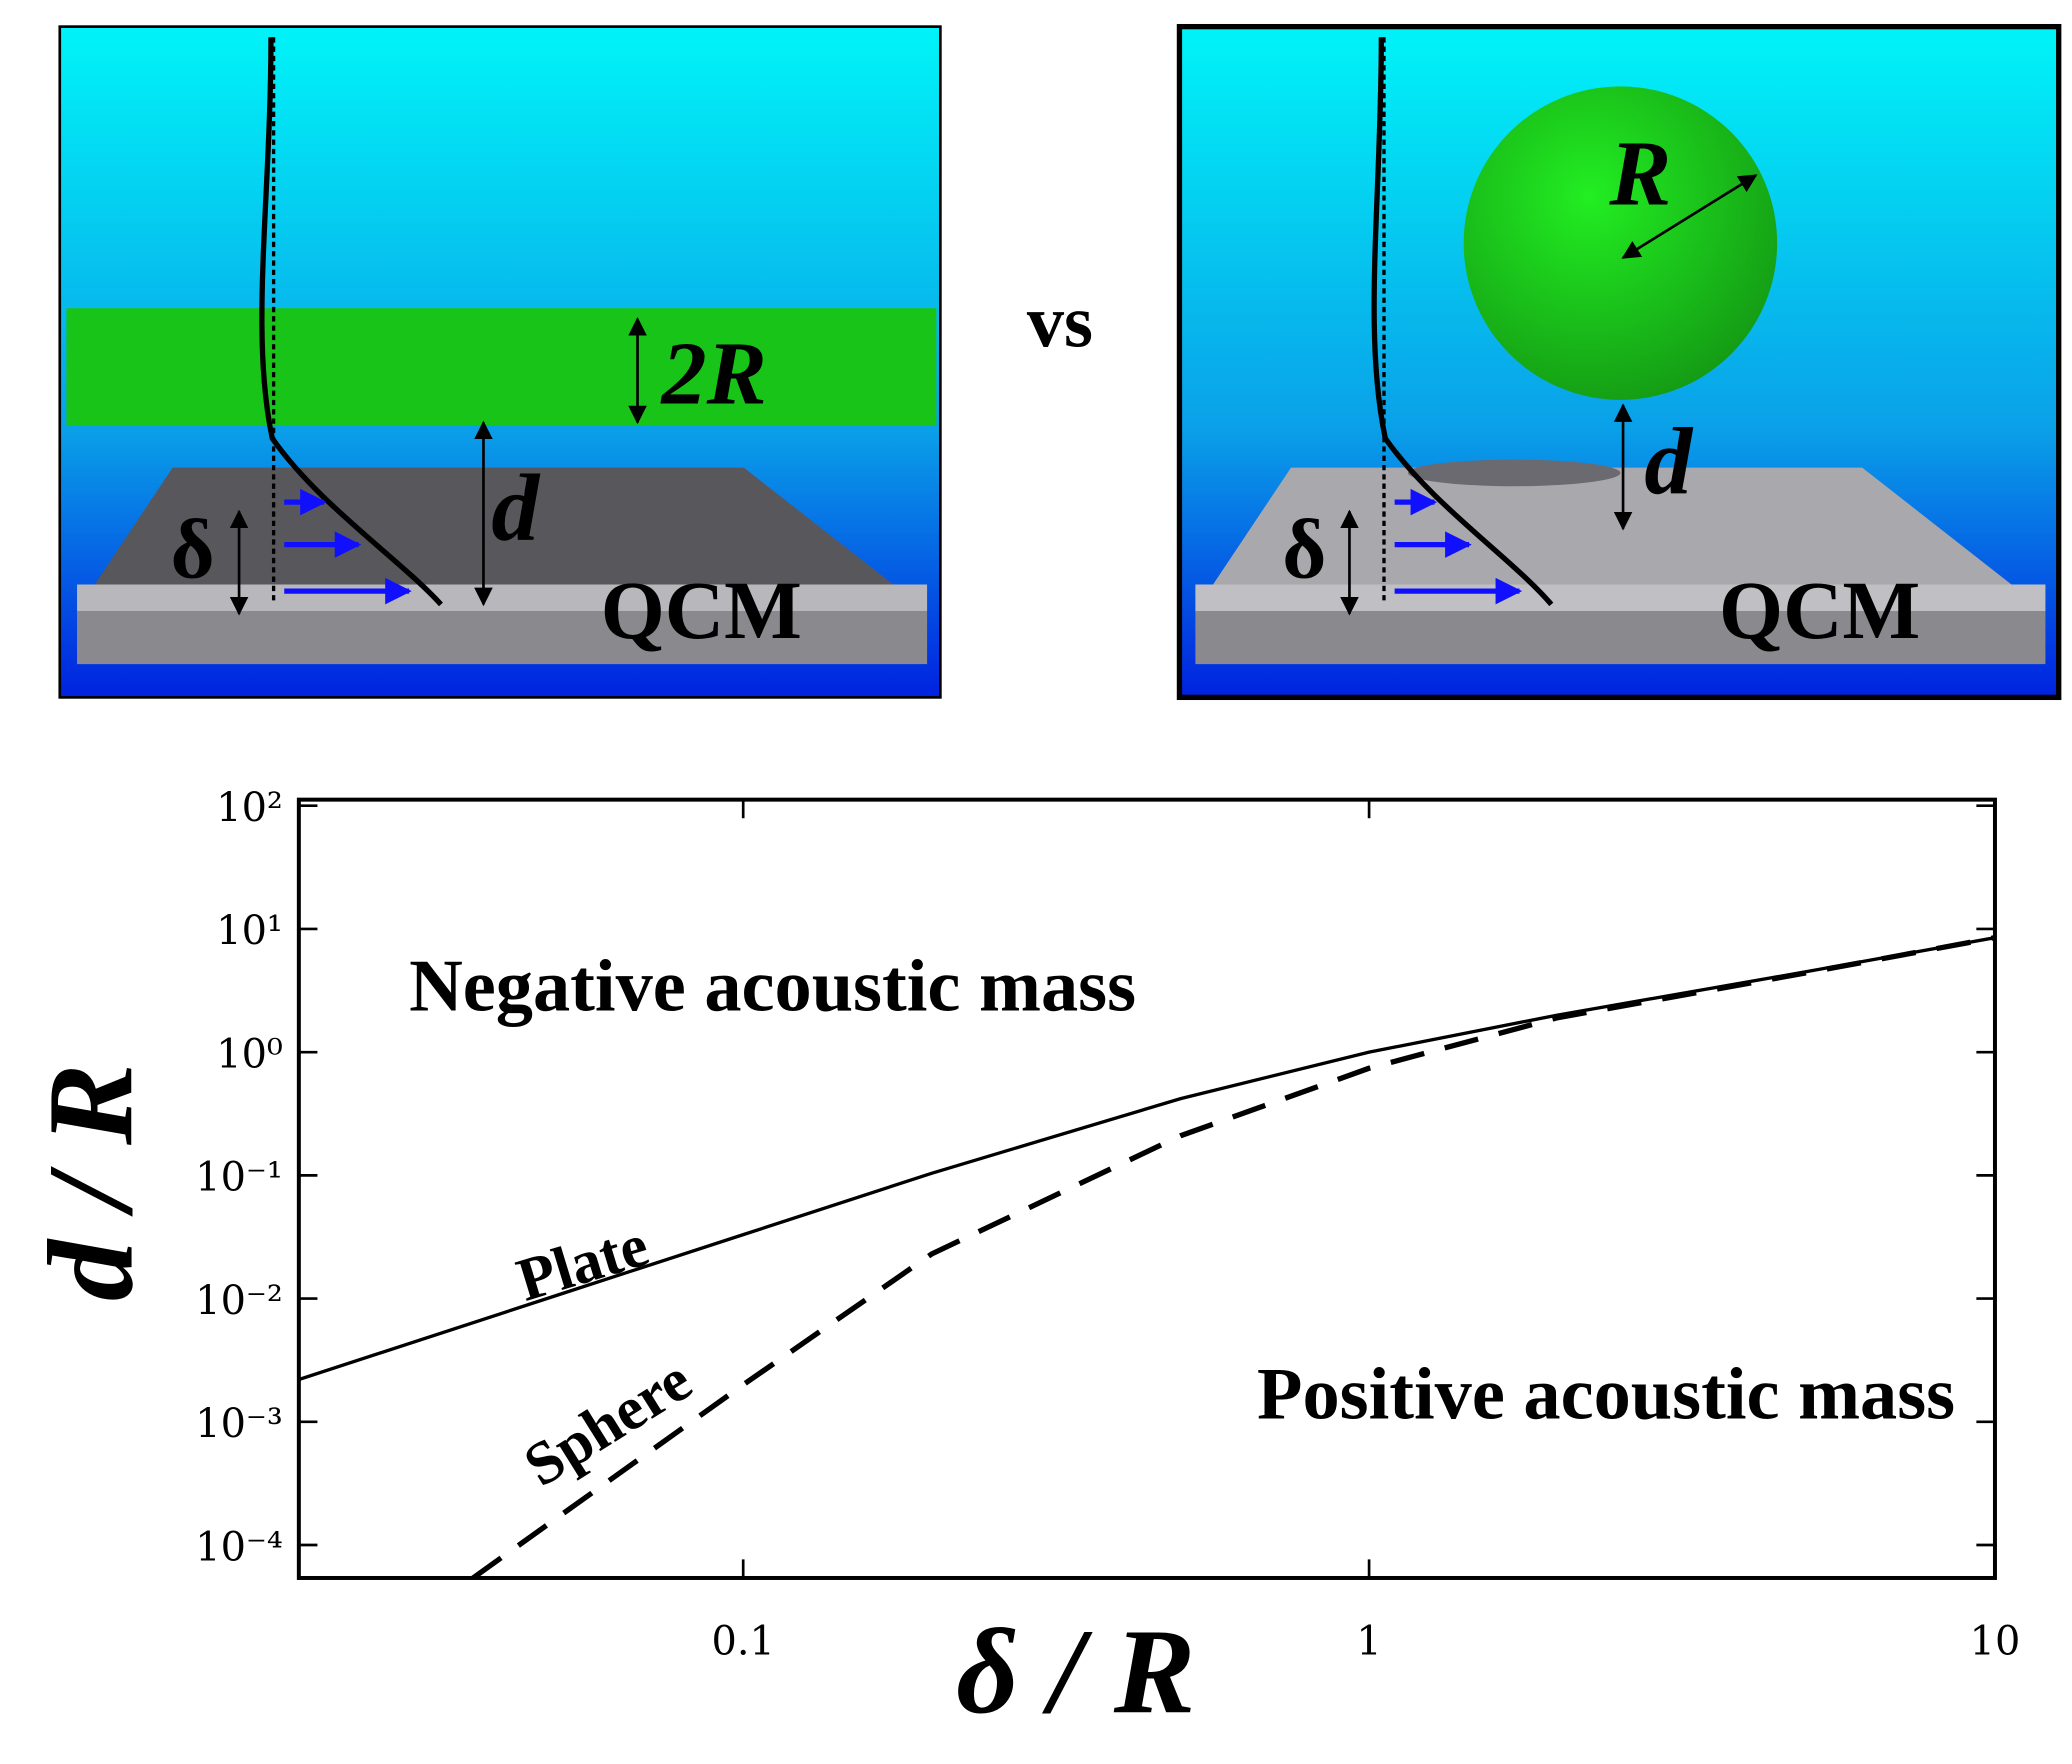 This screenshot has height=1764, width=2072. I want to click on radius-label: R, so click(1639, 174).